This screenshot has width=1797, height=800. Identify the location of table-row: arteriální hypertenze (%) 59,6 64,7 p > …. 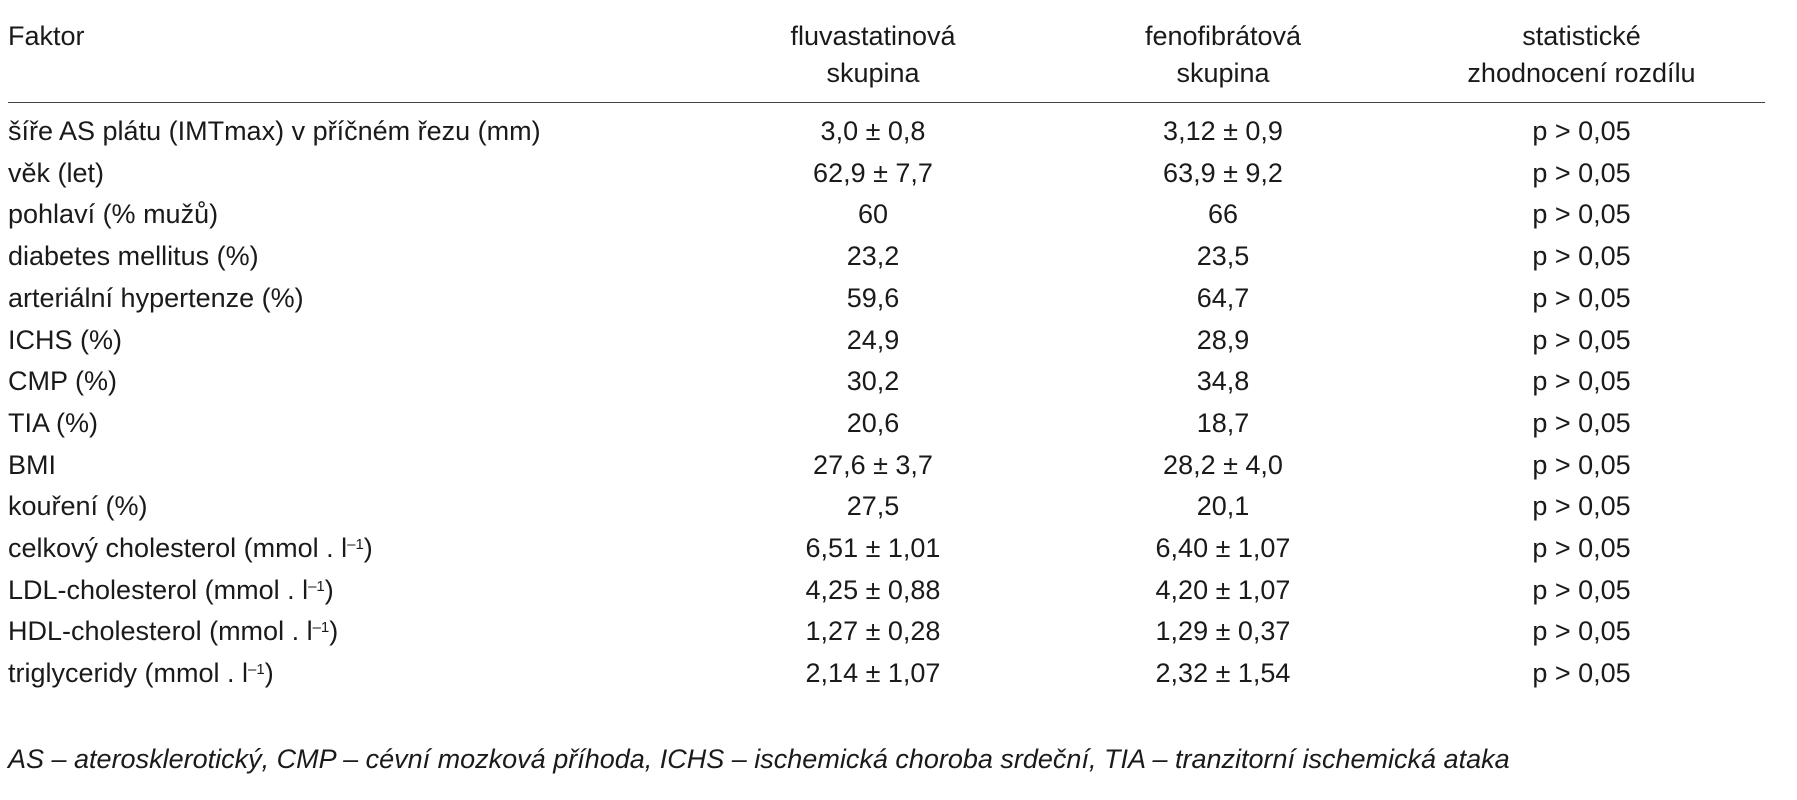
(886, 299).